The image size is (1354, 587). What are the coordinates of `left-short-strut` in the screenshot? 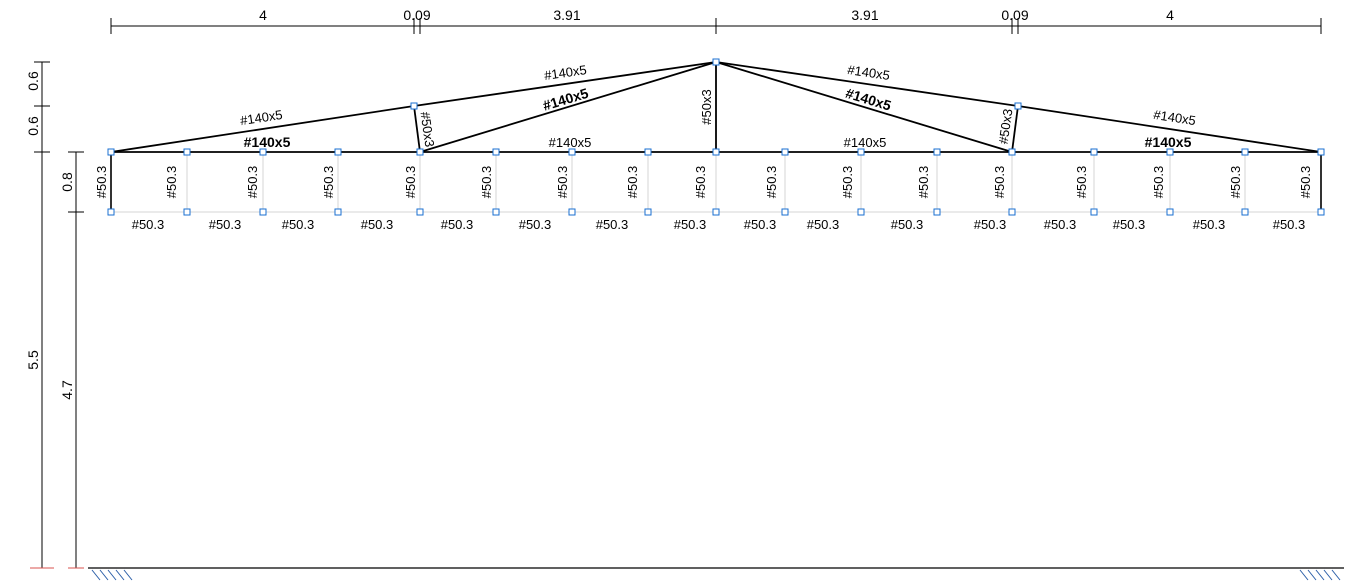 It's located at (417, 129).